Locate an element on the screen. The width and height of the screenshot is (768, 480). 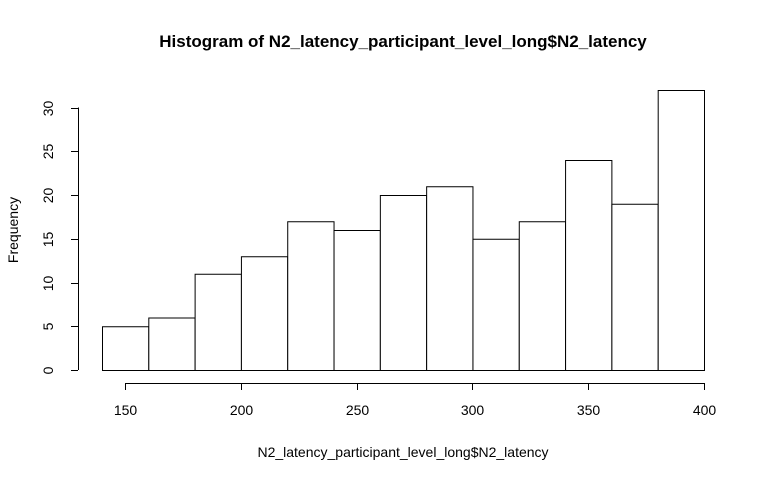
x-tick-label: 300 is located at coordinates (473, 410).